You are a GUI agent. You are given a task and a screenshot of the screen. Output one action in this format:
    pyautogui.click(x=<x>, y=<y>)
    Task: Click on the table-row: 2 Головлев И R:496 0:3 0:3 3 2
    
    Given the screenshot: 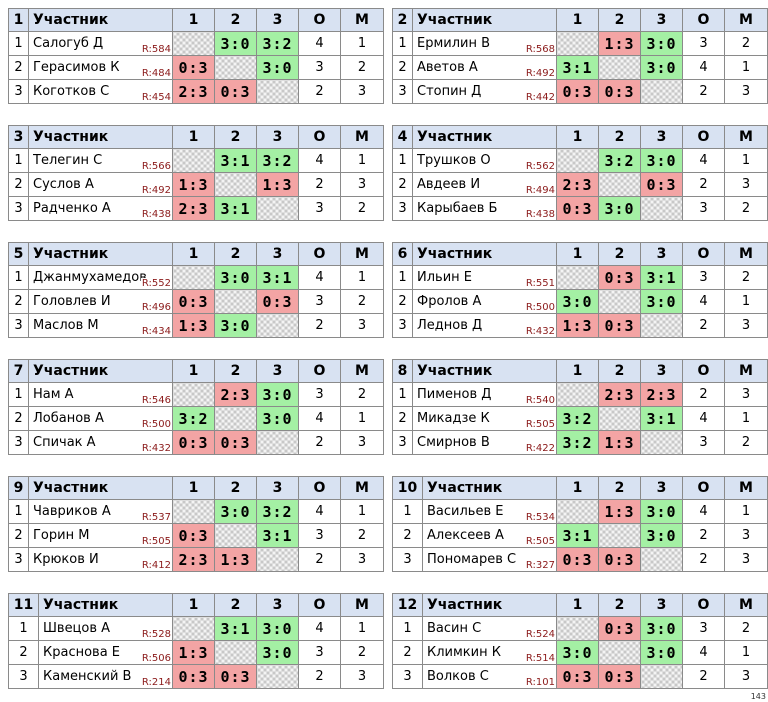 What is the action you would take?
    pyautogui.click(x=196, y=301)
    